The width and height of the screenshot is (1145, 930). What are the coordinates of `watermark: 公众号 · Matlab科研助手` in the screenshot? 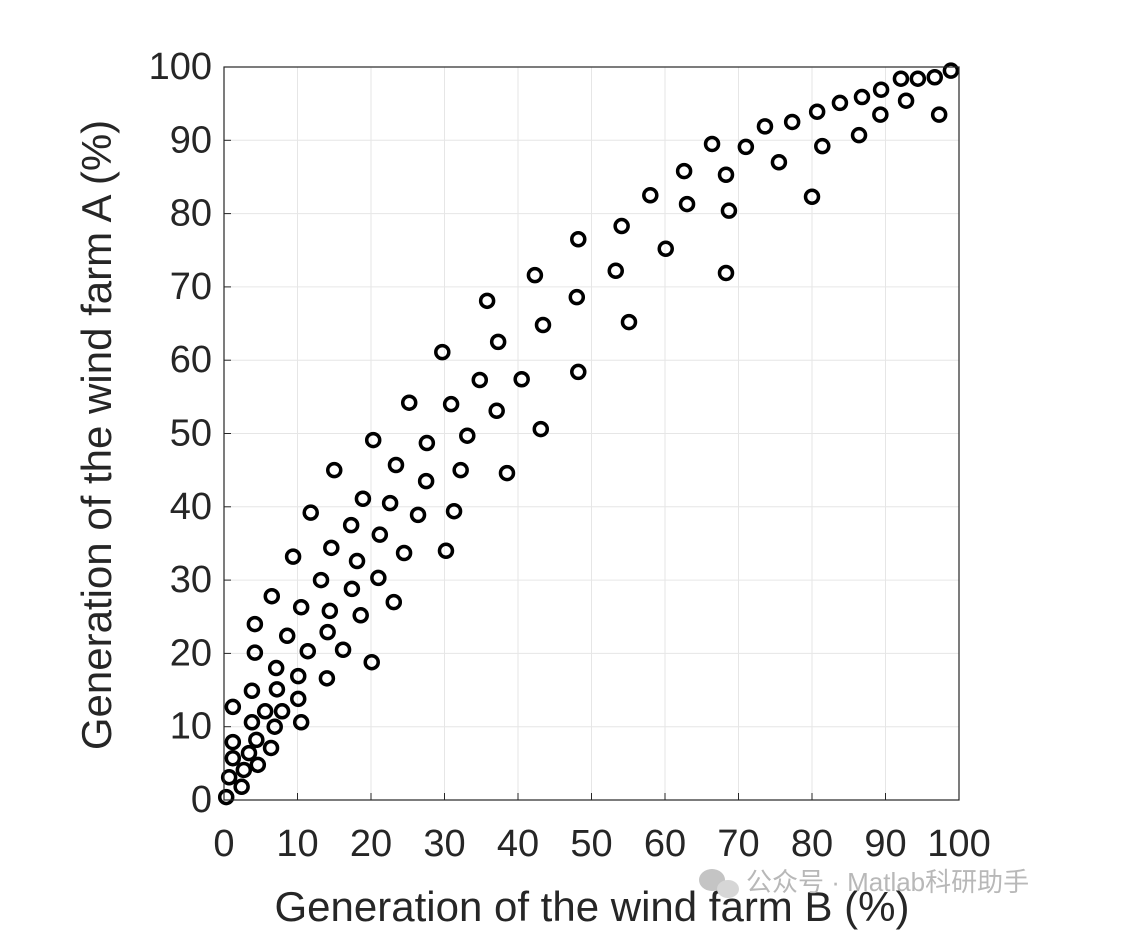 It's located at (887, 882).